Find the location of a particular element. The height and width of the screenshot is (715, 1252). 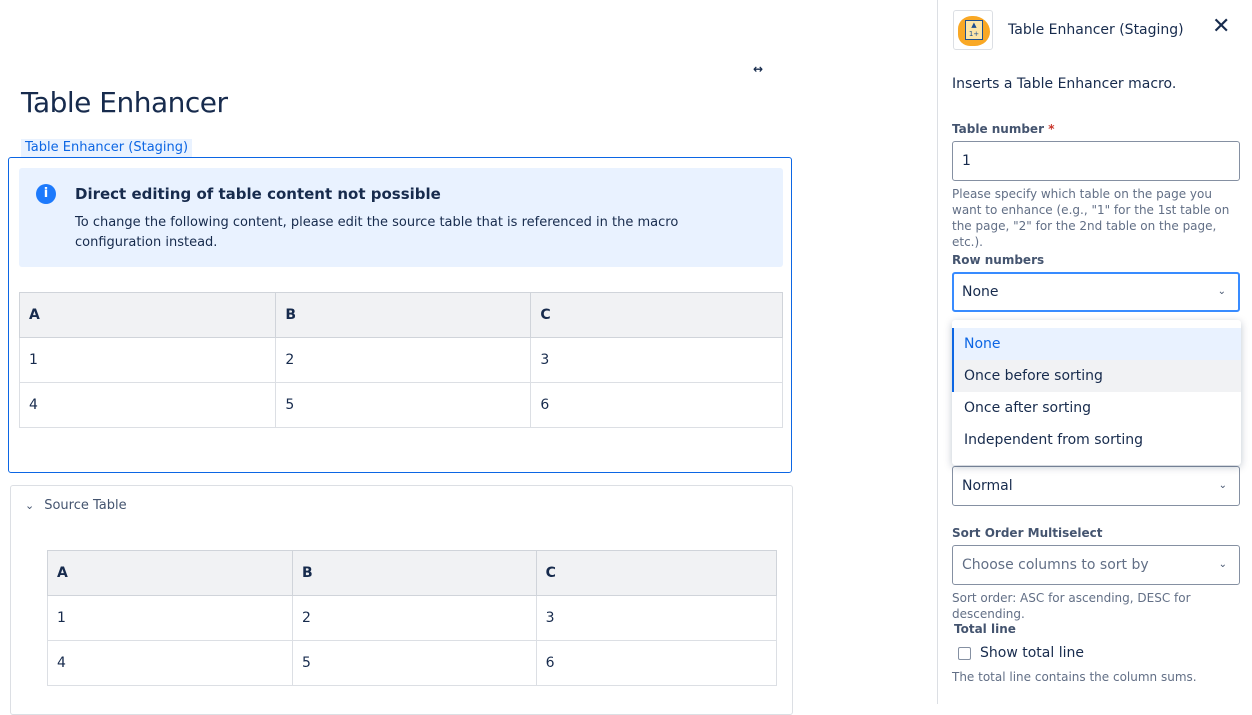

table-number-label: Table number * is located at coordinates (1003, 129).